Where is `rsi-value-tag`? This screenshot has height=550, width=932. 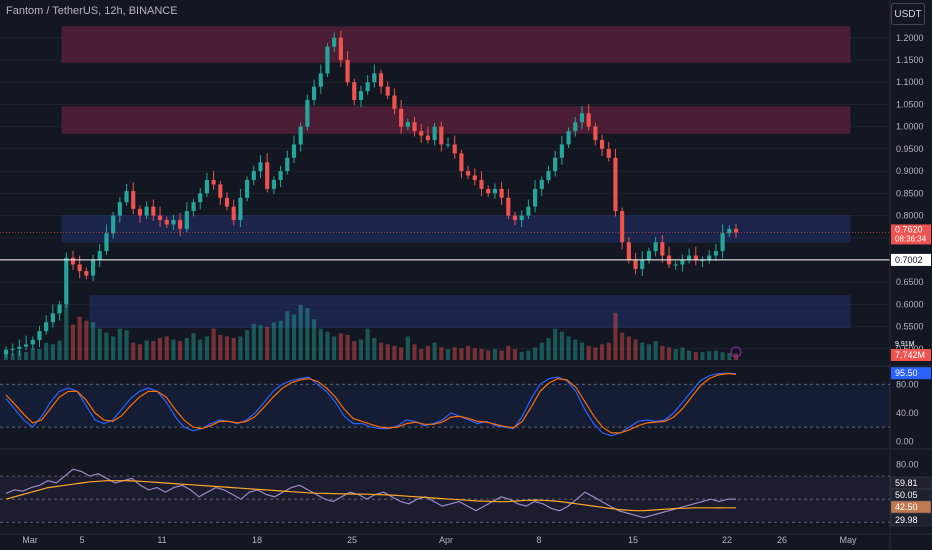 rsi-value-tag is located at coordinates (911, 520).